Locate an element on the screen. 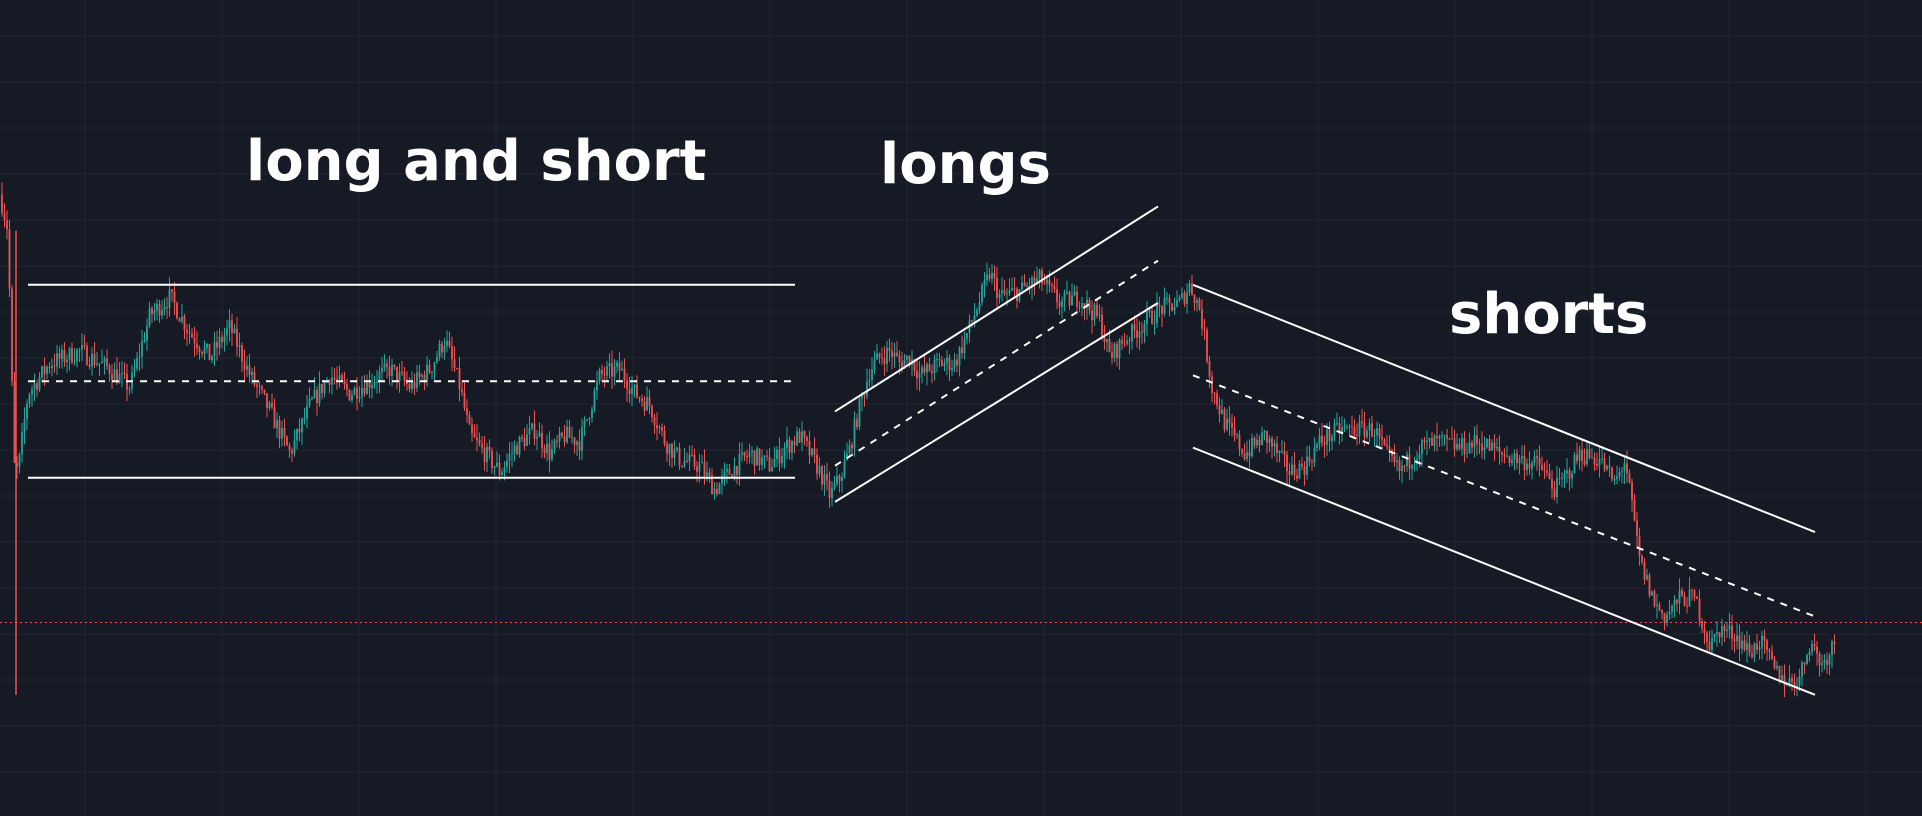 The height and width of the screenshot is (816, 1922). down-channel-upper-line is located at coordinates (1504, 408).